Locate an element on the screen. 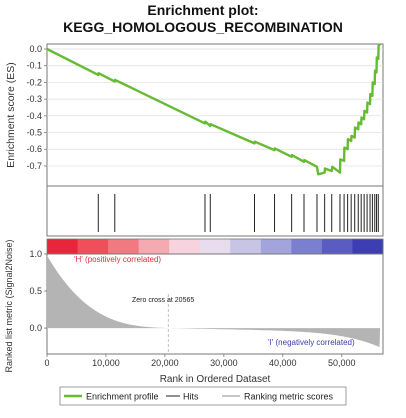  es-tick-label: -0.3 is located at coordinates (34, 99).